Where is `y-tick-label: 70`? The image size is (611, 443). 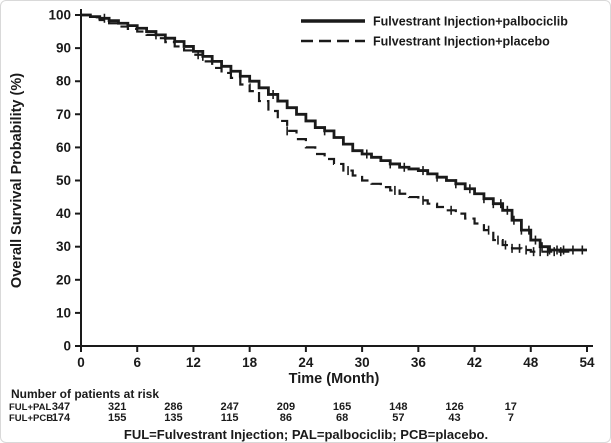
y-tick-label: 70 is located at coordinates (63, 114).